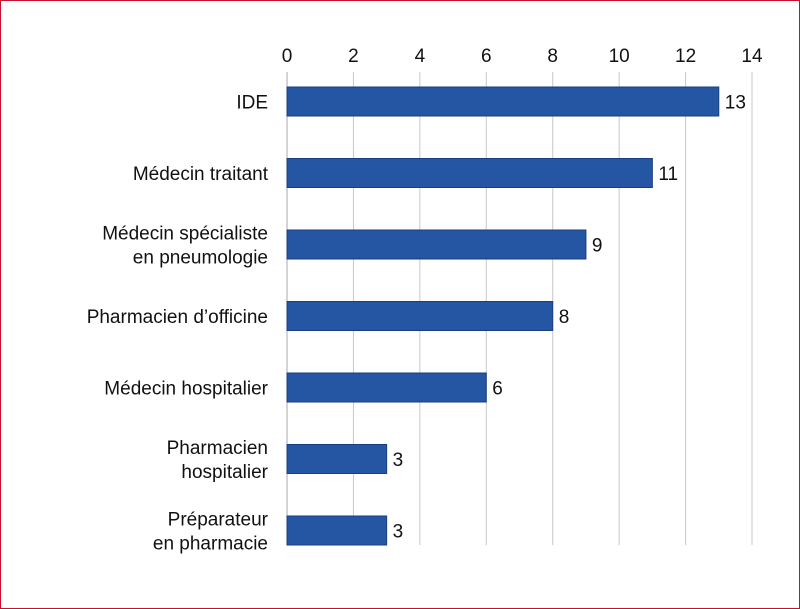 Image resolution: width=800 pixels, height=609 pixels. Describe the element at coordinates (186, 389) in the screenshot. I see `category-label: Médecin hospitalier` at that location.